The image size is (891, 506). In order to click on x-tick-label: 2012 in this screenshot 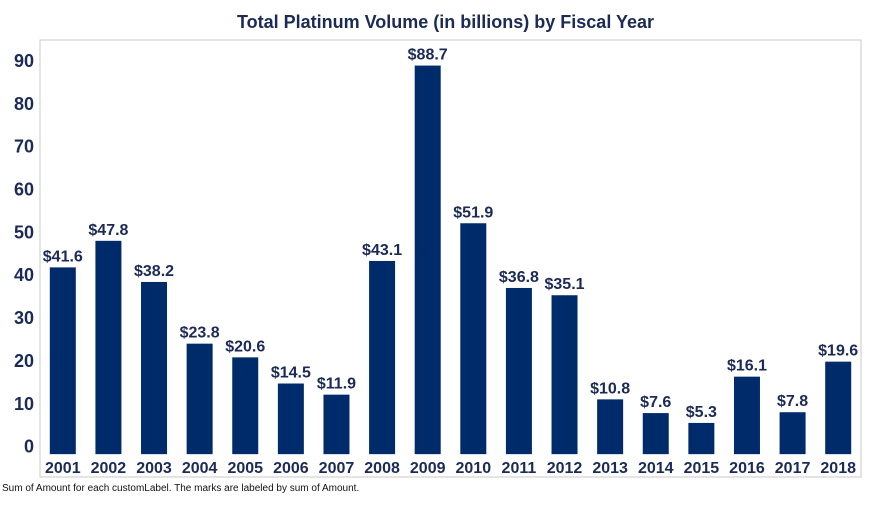, I will do `click(565, 468)`.